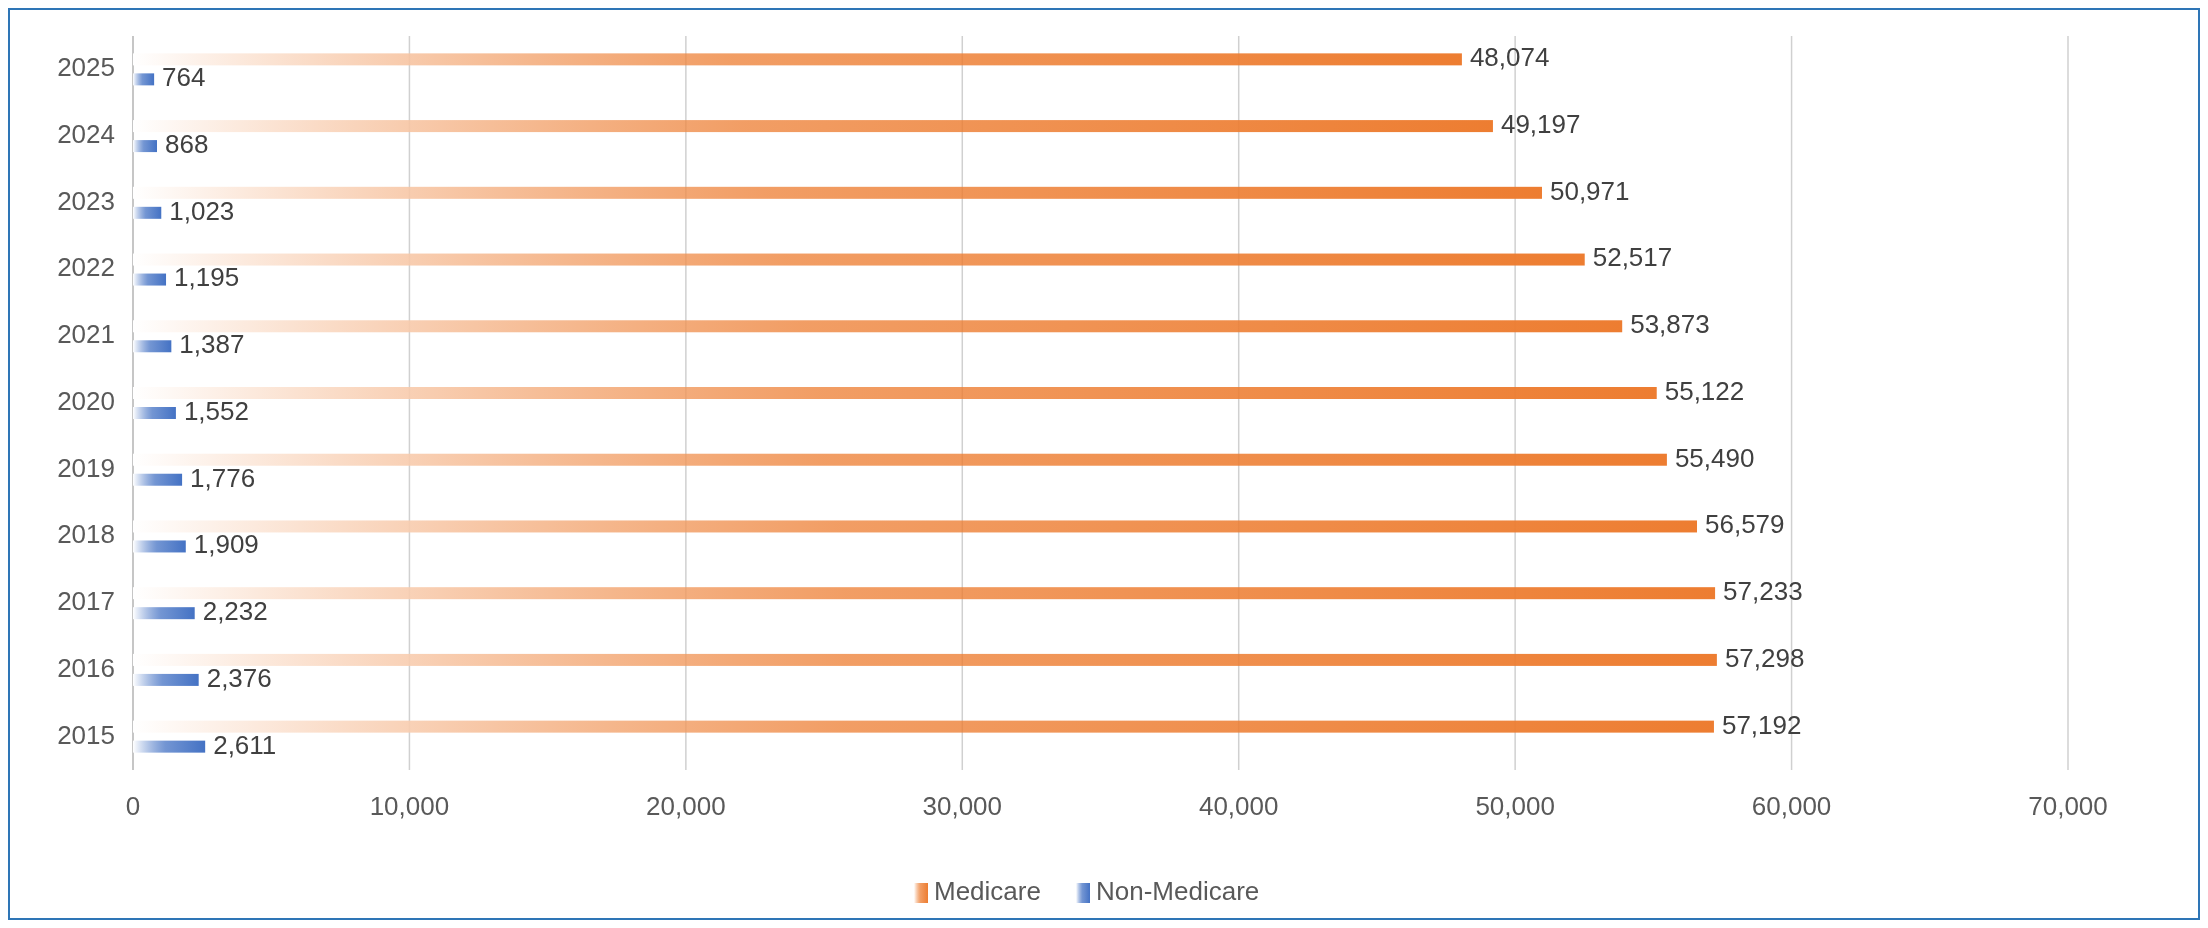 The width and height of the screenshot is (2208, 928). I want to click on data-label: 764, so click(184, 77).